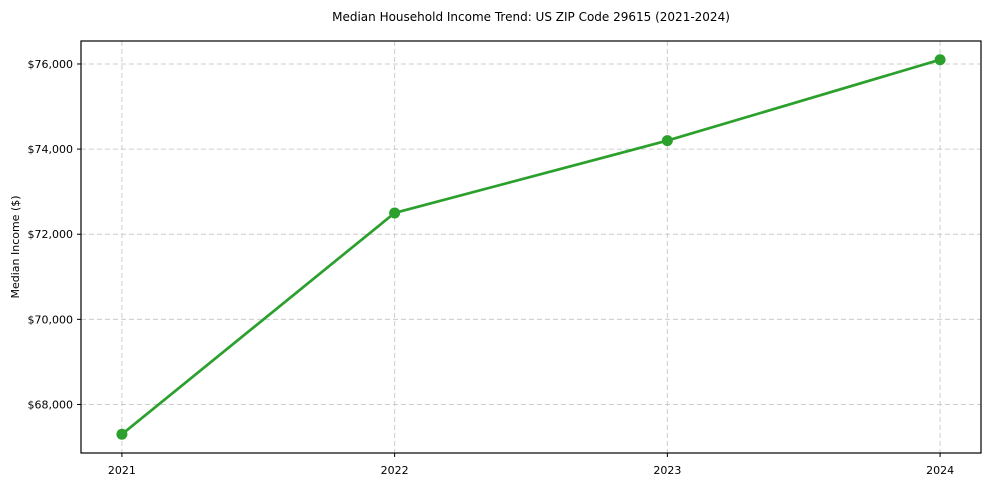 This screenshot has height=490, width=989. Describe the element at coordinates (940, 470) in the screenshot. I see `x-tick-label: 2024` at that location.